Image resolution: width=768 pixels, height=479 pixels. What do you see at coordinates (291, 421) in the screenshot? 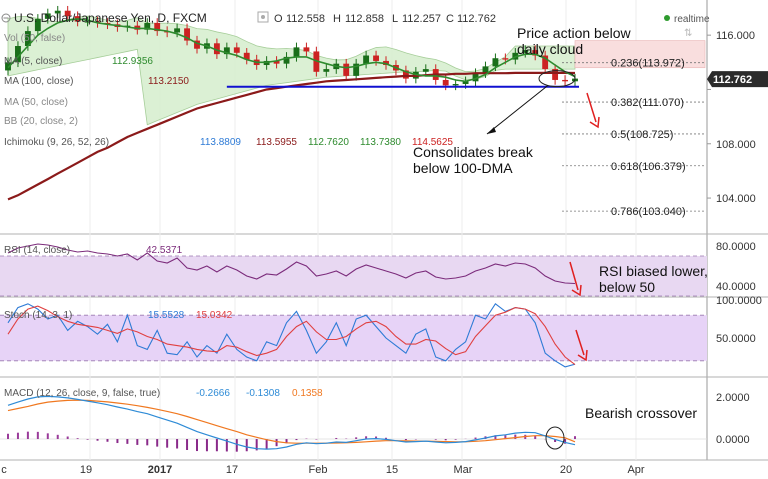
I see `macd-signal-line` at bounding box center [291, 421].